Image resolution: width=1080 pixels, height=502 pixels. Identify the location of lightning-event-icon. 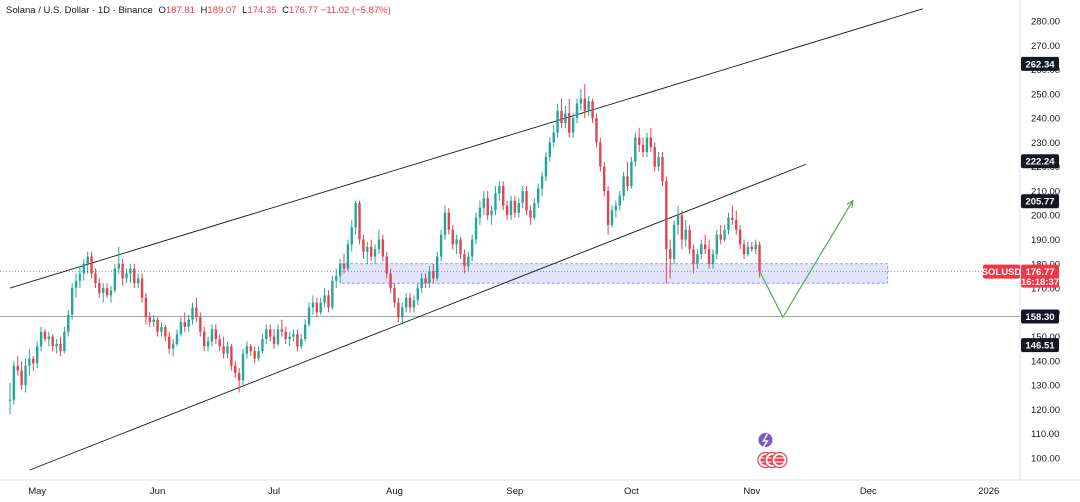
(765, 440).